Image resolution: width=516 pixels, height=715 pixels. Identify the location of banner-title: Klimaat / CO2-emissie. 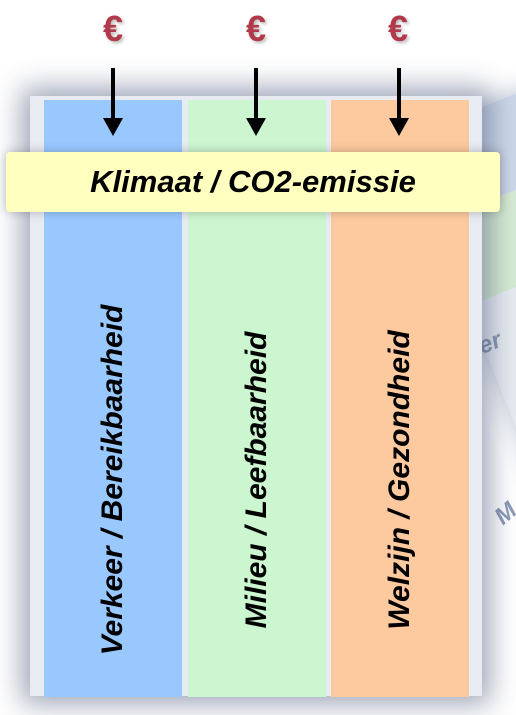
(253, 181).